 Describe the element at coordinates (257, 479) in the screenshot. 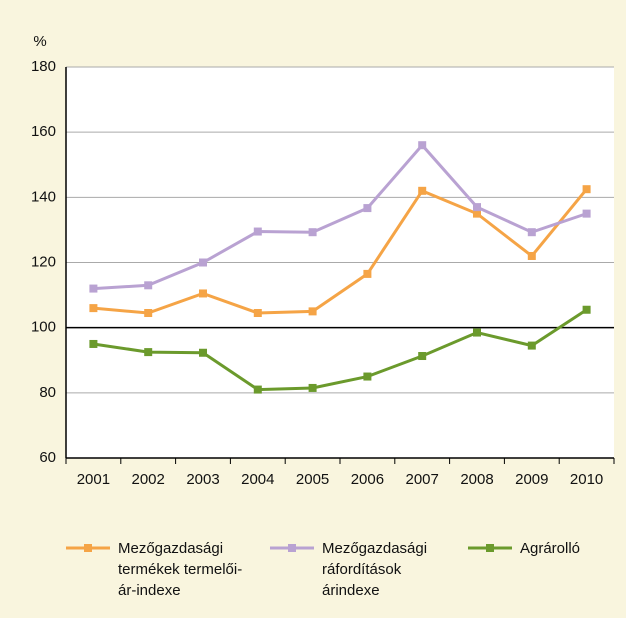

I see `x-tick-label: 2004` at that location.